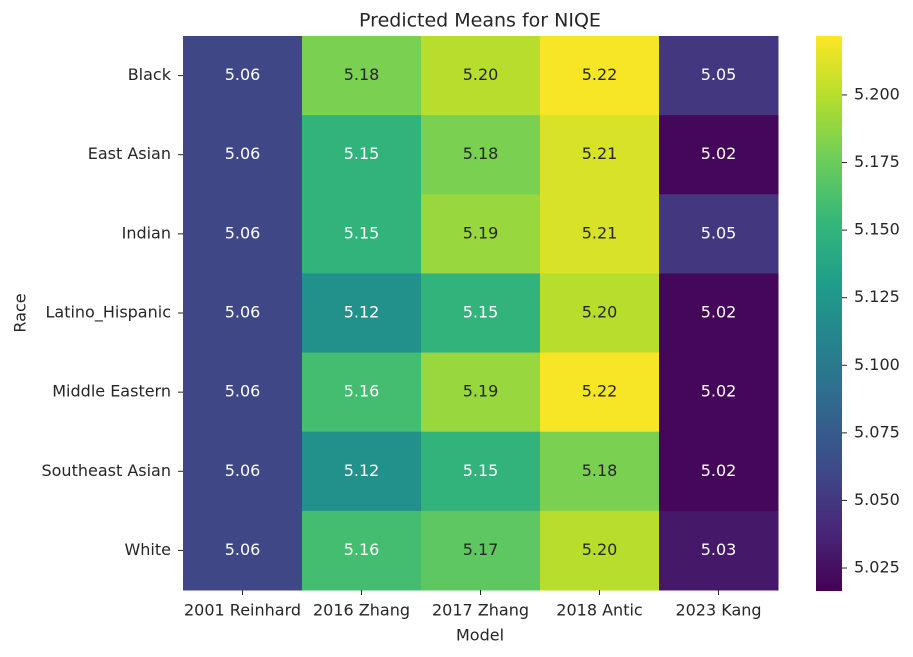  What do you see at coordinates (150, 74) in the screenshot?
I see `y-tick-label: Black` at bounding box center [150, 74].